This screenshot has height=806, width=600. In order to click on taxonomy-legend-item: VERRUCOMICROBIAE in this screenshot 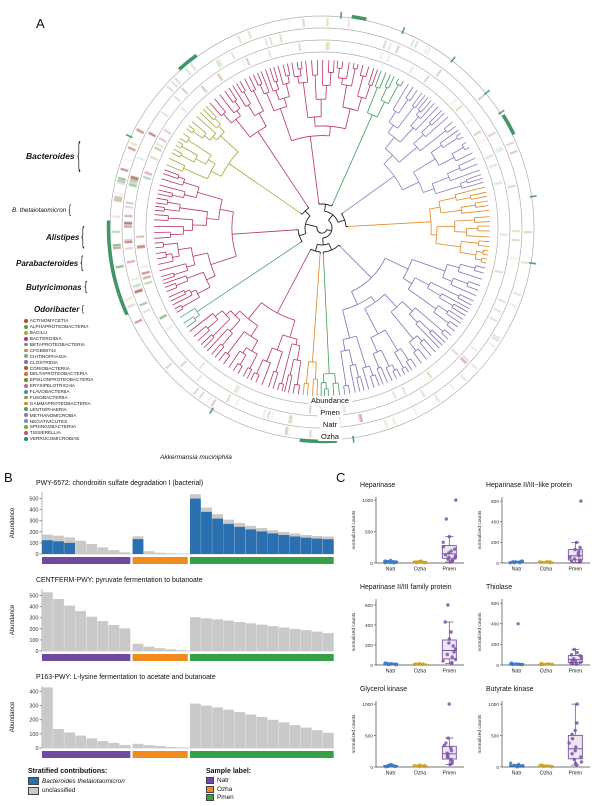, I will do `click(58, 439)`.